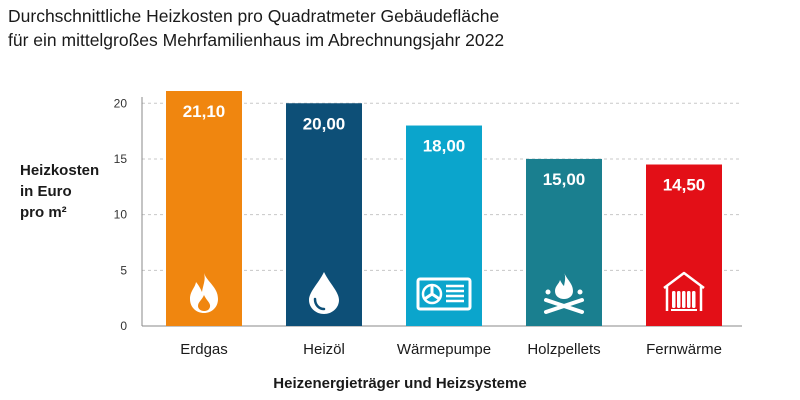  I want to click on drop-highlight, so click(319, 304).